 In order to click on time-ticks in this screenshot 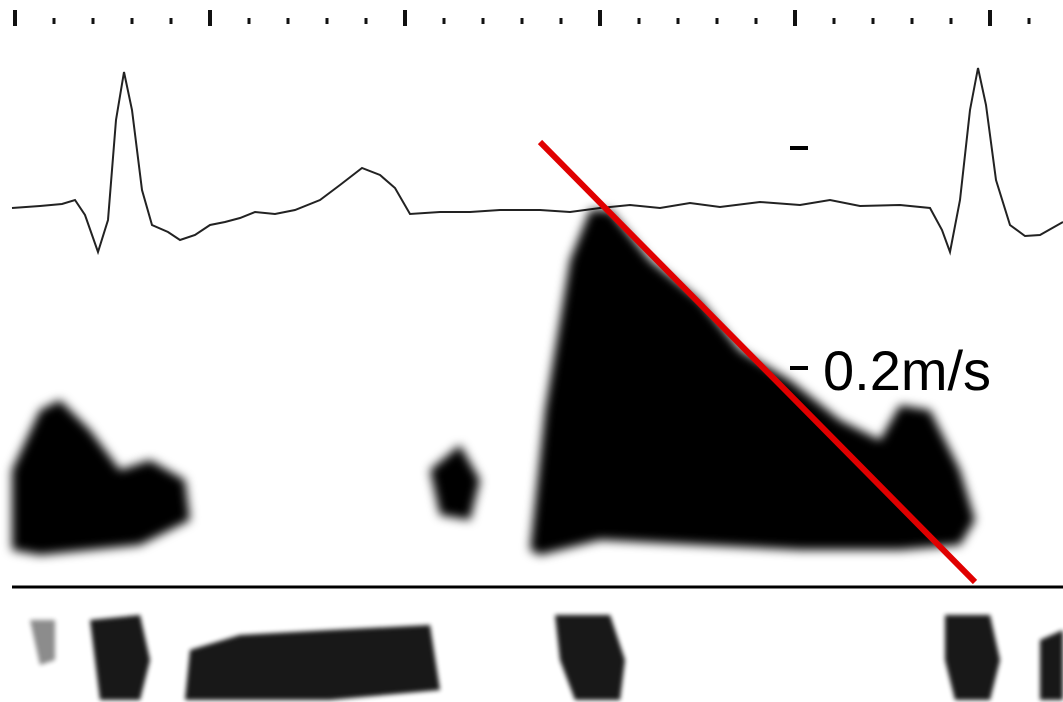, I will do `click(522, 18)`.